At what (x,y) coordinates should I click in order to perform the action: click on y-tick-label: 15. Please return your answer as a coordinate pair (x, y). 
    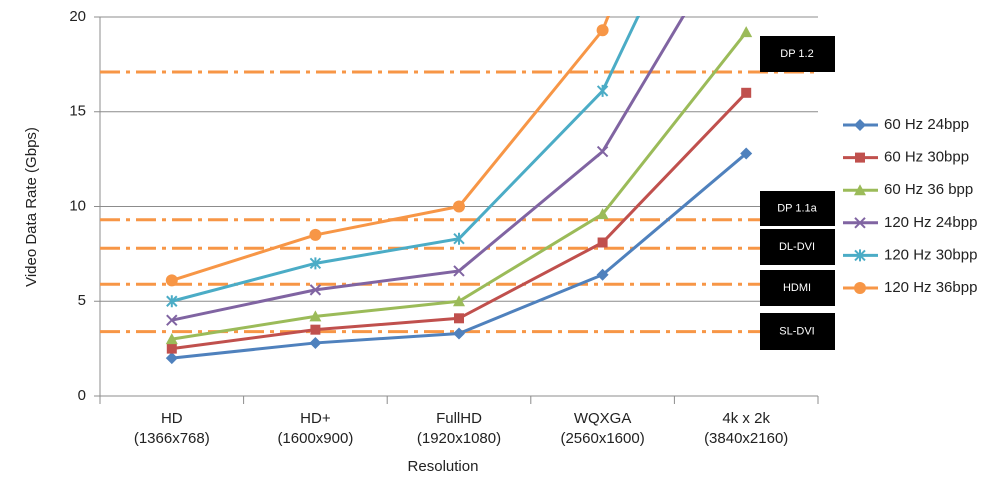
    Looking at the image, I should click on (77, 111).